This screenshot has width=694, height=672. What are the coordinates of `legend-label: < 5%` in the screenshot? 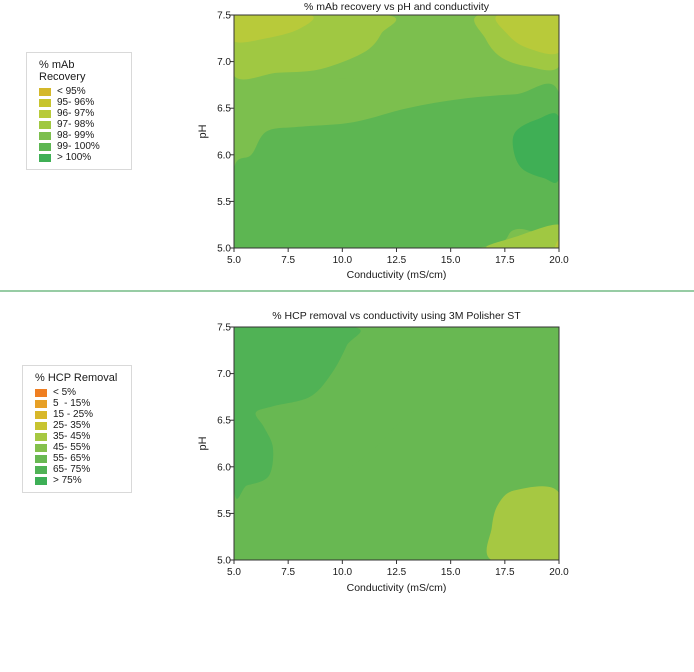 It's located at (65, 392).